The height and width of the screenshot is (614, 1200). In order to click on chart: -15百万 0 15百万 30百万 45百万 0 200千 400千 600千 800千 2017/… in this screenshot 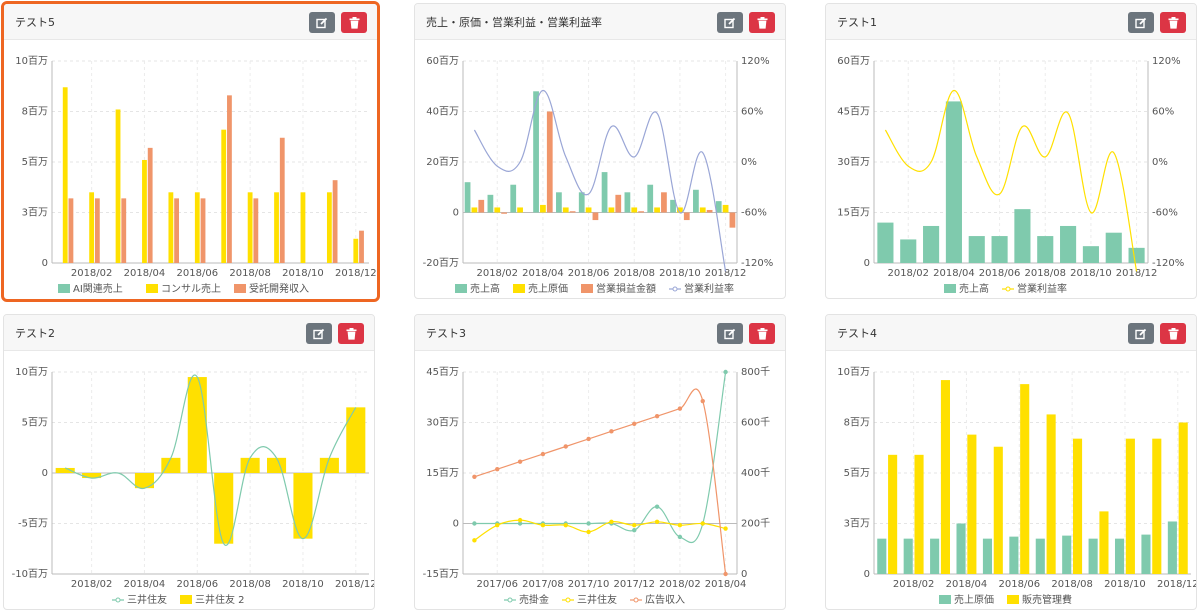, I will do `click(596, 486)`.